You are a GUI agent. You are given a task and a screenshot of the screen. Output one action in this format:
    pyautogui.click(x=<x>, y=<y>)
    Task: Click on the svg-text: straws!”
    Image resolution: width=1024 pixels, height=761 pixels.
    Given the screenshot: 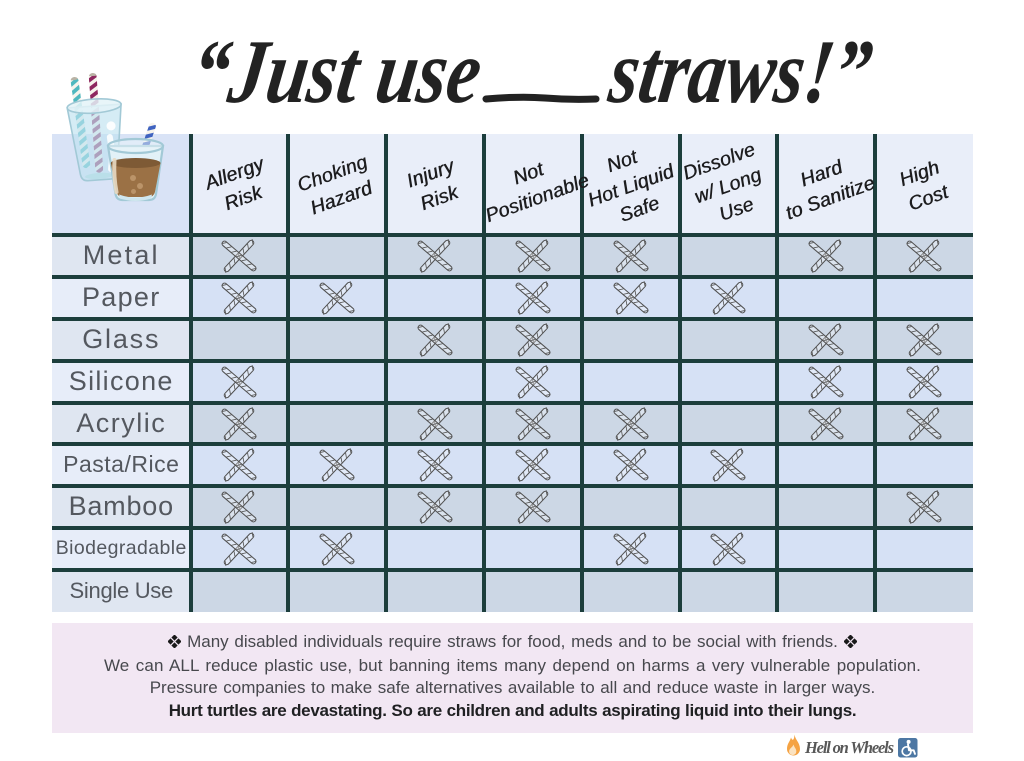 What is the action you would take?
    pyautogui.click(x=740, y=71)
    